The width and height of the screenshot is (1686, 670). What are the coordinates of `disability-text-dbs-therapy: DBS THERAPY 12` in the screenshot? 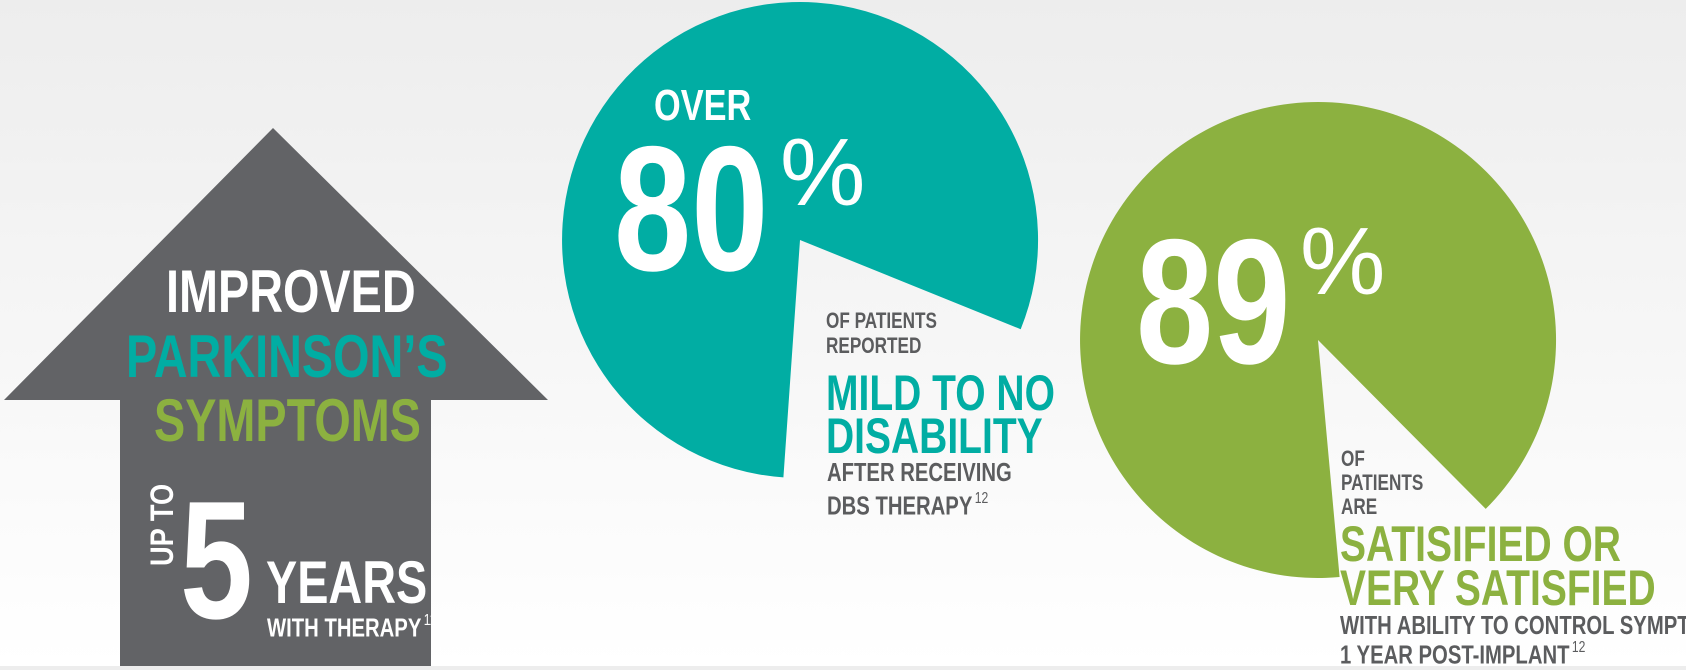 It's located at (908, 505).